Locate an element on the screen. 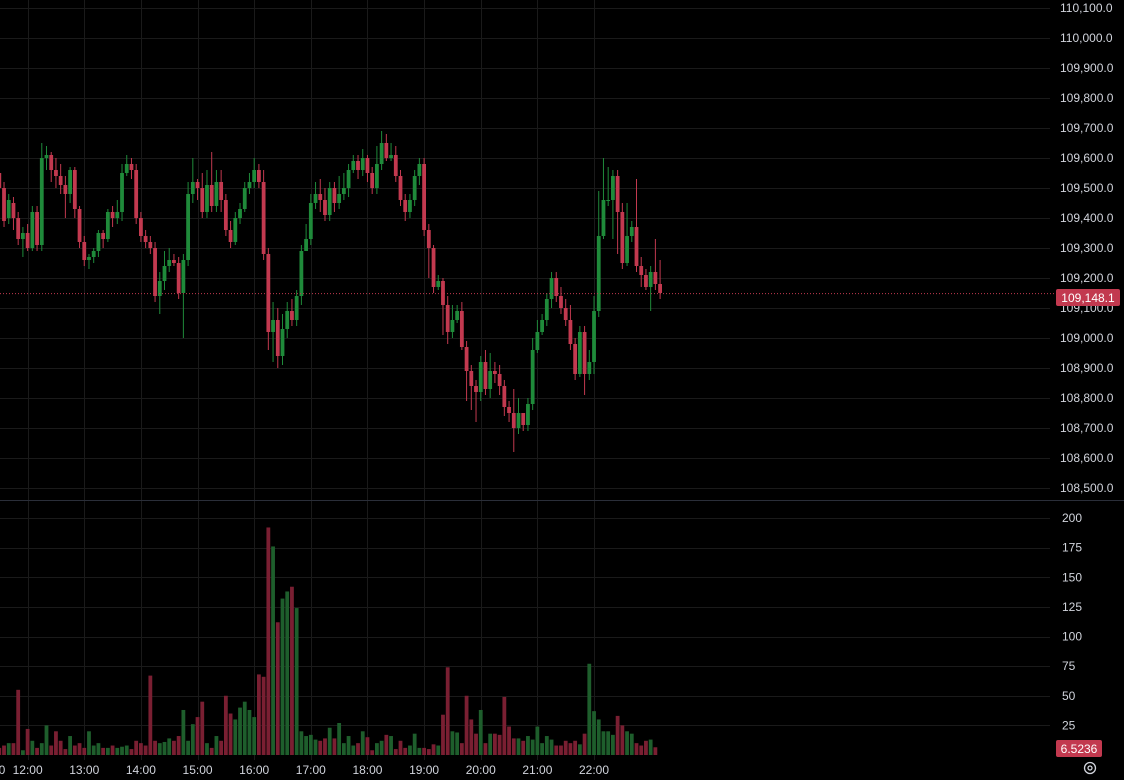 This screenshot has width=1124, height=780. price-tick-label: 108,800.0 is located at coordinates (1087, 398).